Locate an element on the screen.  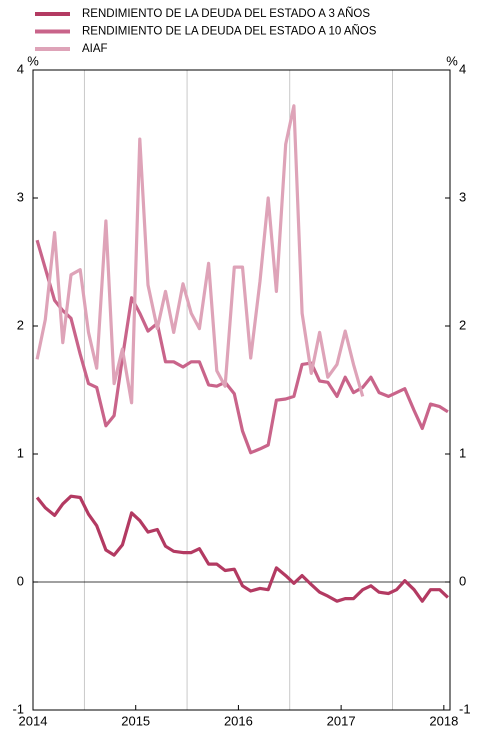
series-line is located at coordinates (242, 548).